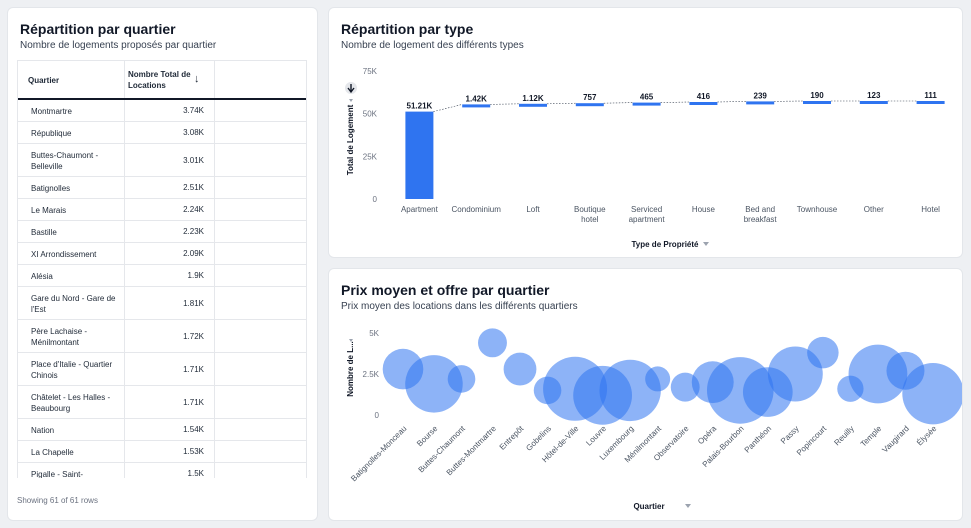 The image size is (971, 528). Describe the element at coordinates (162, 254) in the screenshot. I see `table-row: XI Arrondissement 2.09K` at that location.